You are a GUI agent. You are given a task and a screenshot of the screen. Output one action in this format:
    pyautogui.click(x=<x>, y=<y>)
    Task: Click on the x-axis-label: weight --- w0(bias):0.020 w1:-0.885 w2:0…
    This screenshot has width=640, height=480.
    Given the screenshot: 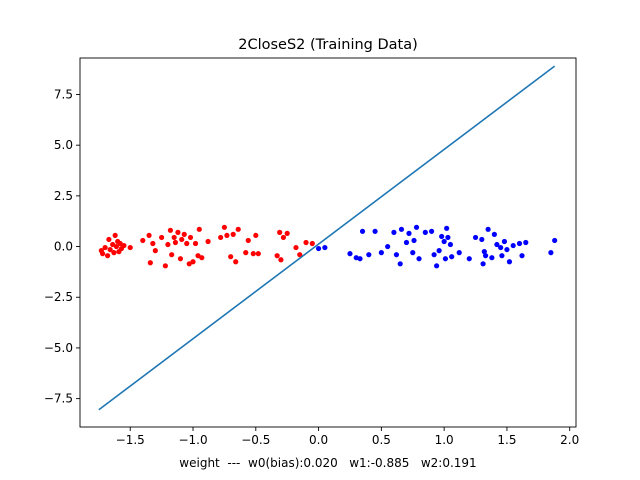 What is the action you would take?
    pyautogui.click(x=327, y=463)
    